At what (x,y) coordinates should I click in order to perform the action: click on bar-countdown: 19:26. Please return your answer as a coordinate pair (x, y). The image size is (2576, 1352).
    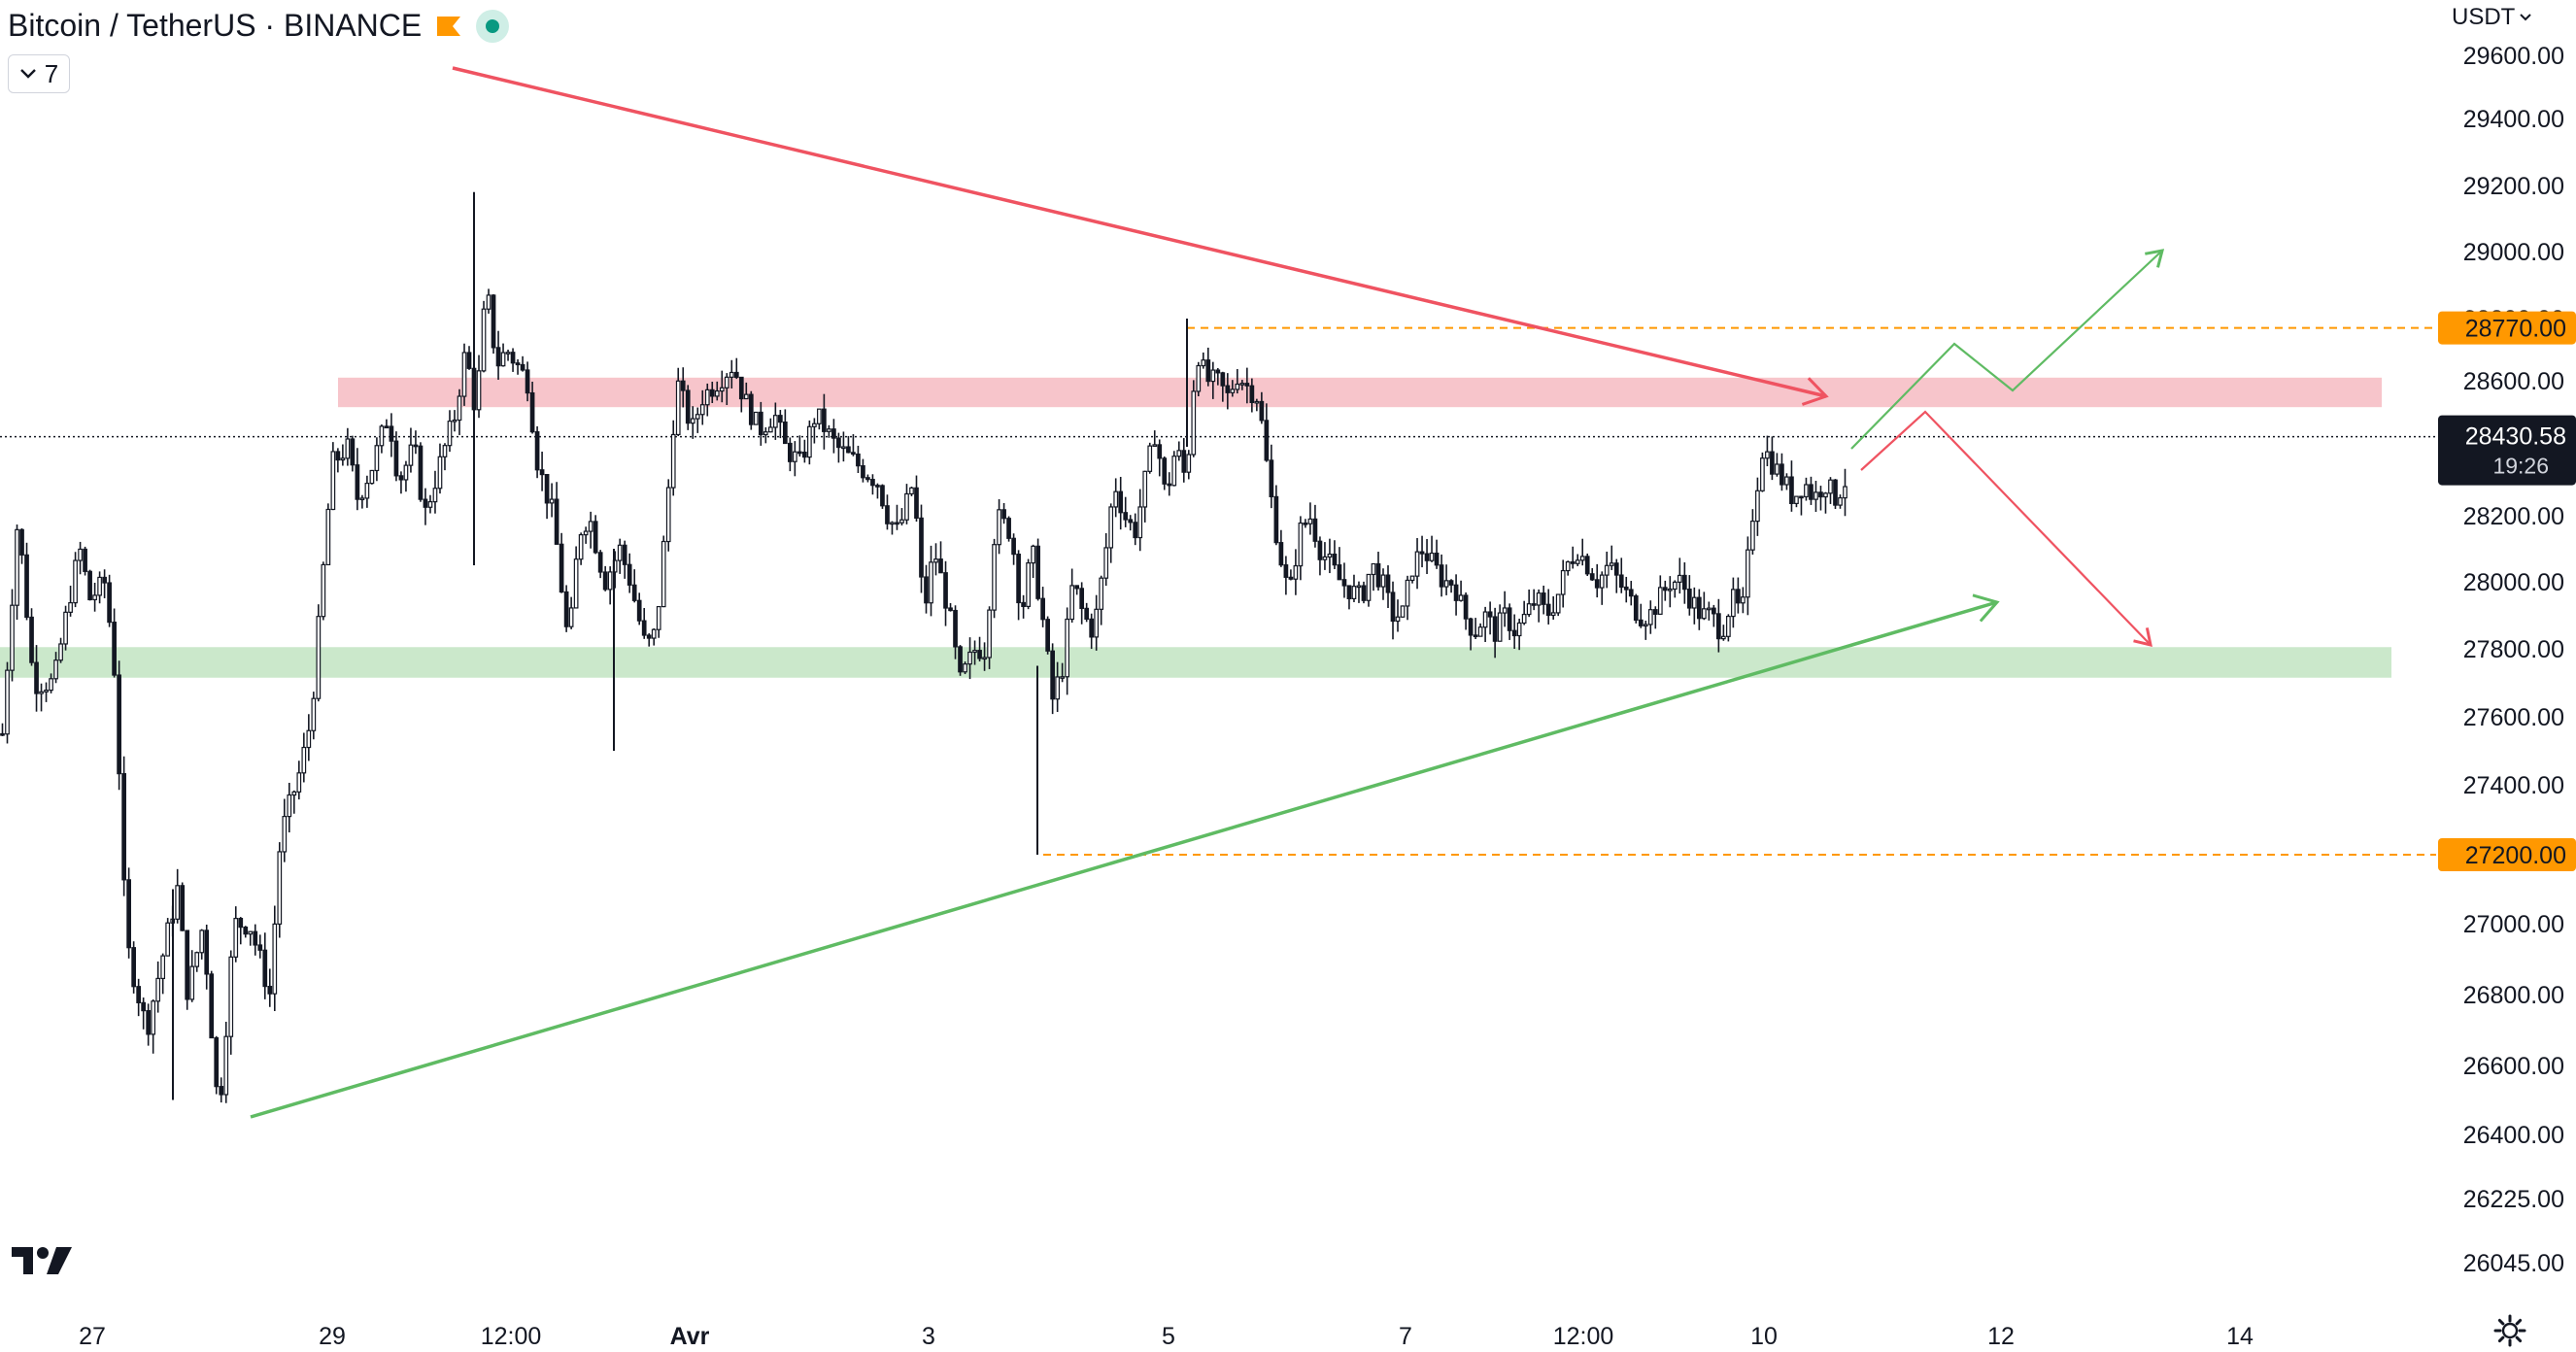
    Looking at the image, I should click on (2520, 466).